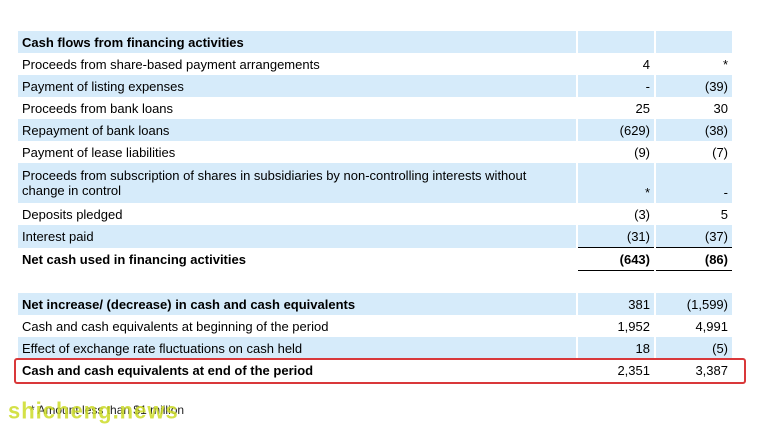 The height and width of the screenshot is (429, 758). I want to click on value-period-1: 381, so click(616, 304).